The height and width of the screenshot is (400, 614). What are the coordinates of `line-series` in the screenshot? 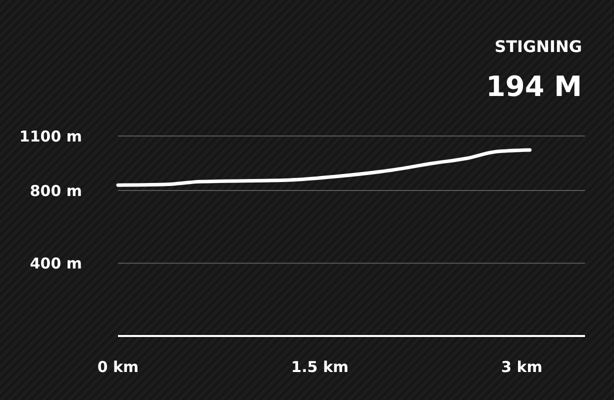 It's located at (324, 167).